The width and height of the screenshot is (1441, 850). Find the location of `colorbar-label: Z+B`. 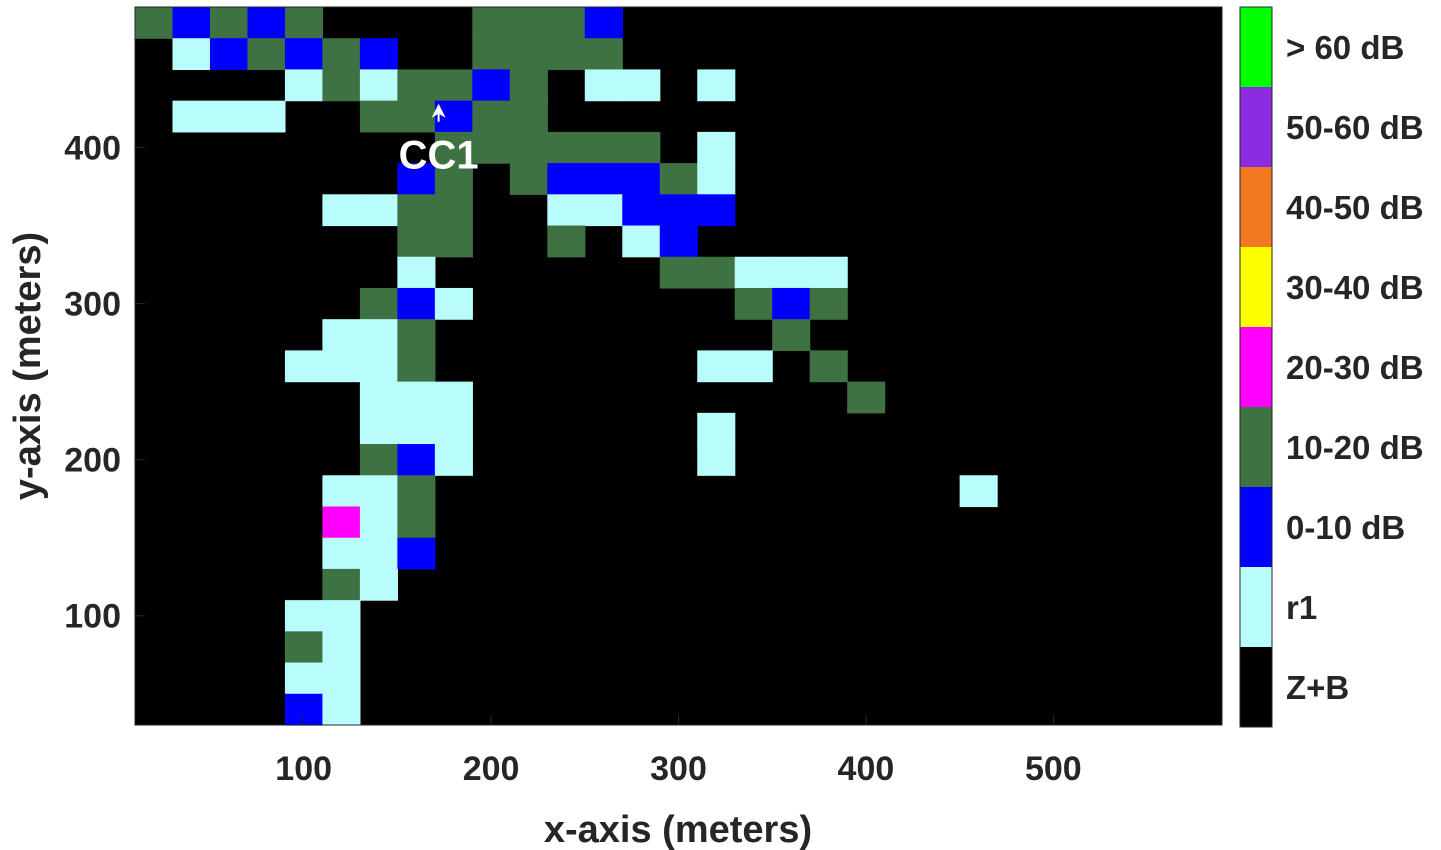

colorbar-label: Z+B is located at coordinates (1317, 687).